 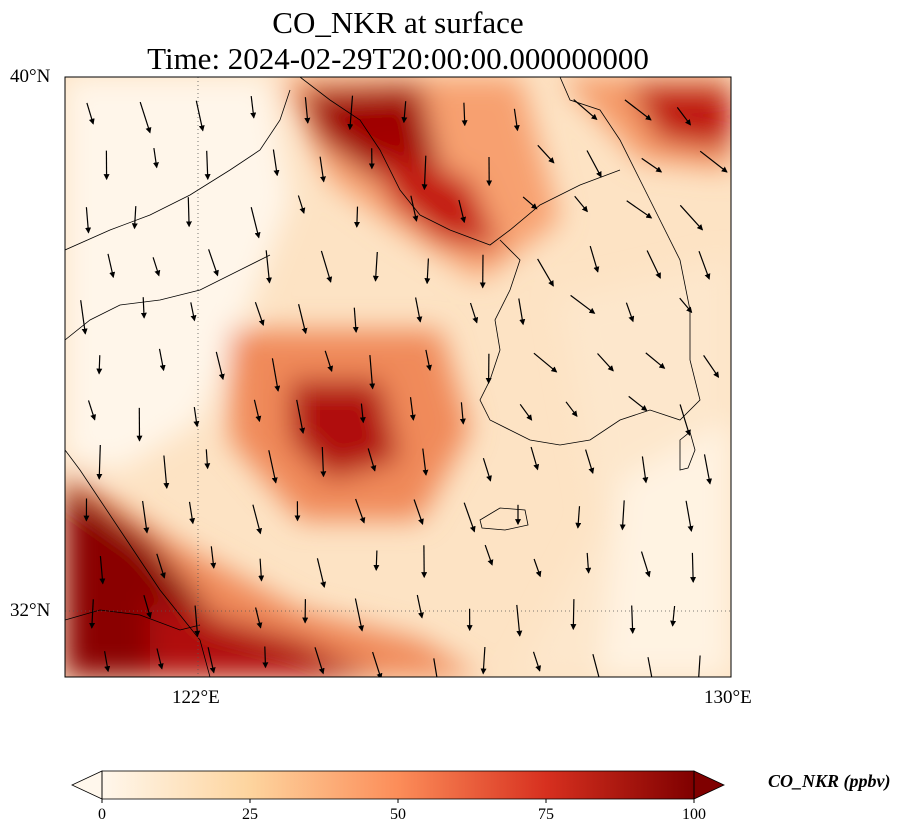 What do you see at coordinates (250, 814) in the screenshot?
I see `colorbar-tick-label: 25` at bounding box center [250, 814].